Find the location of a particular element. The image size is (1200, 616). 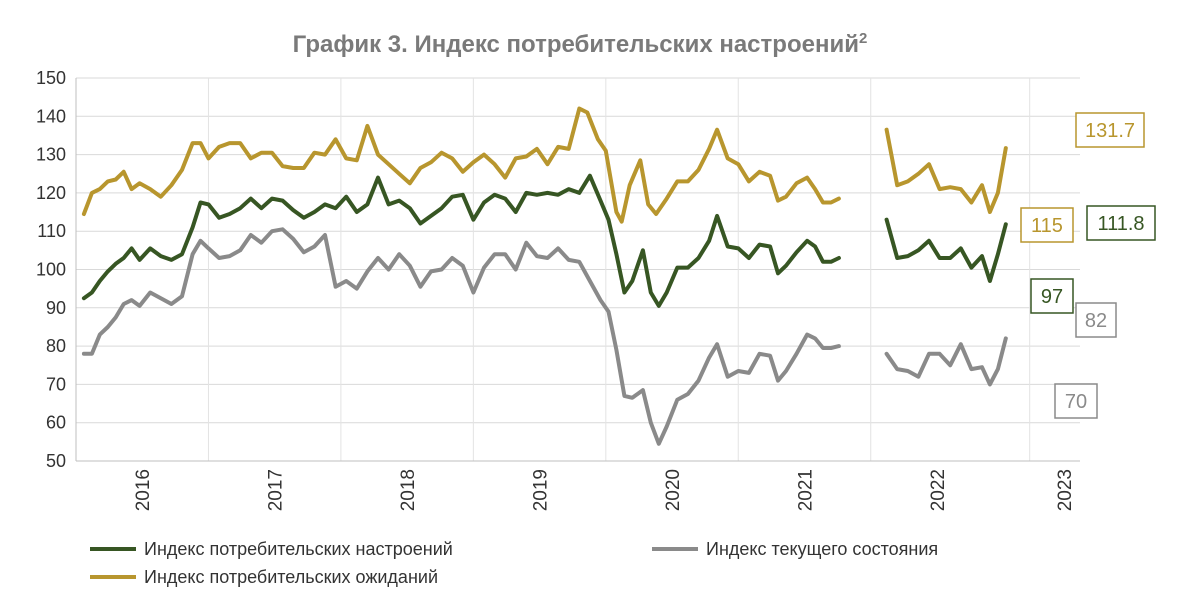

x-tick-label: 2017 is located at coordinates (276, 490).